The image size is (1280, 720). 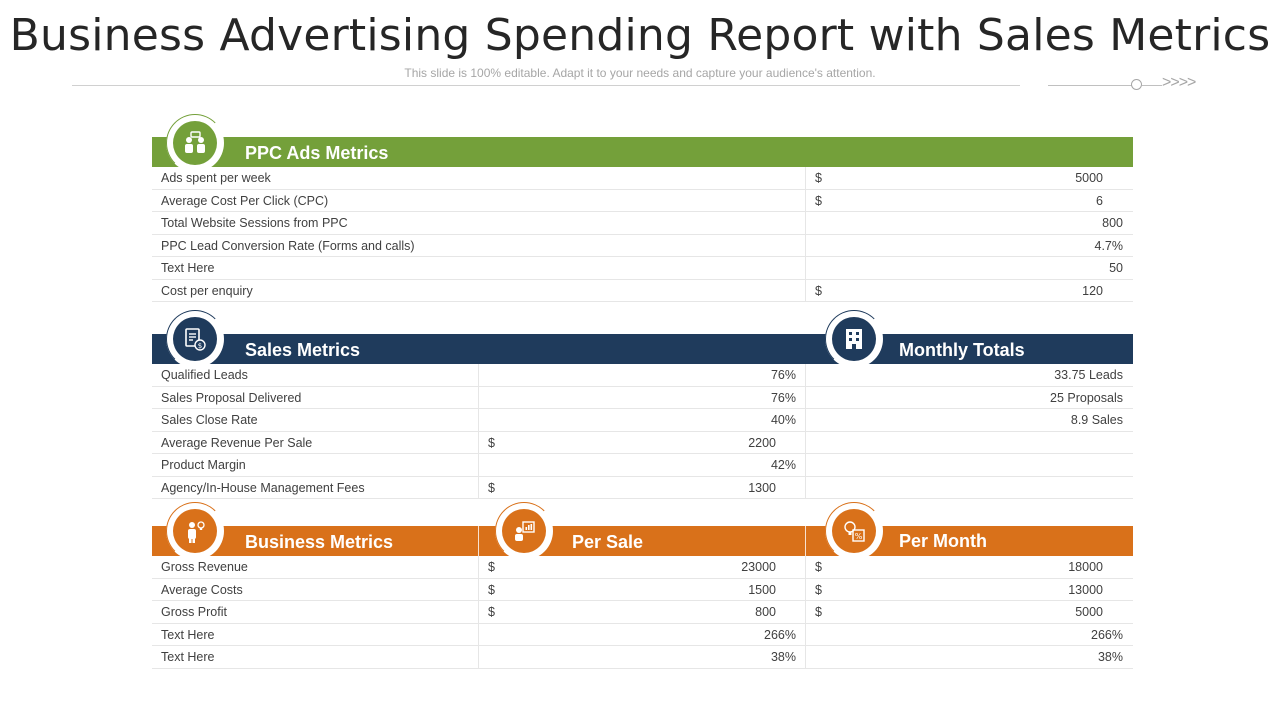 I want to click on row-value: 4.7%, so click(x=1109, y=245).